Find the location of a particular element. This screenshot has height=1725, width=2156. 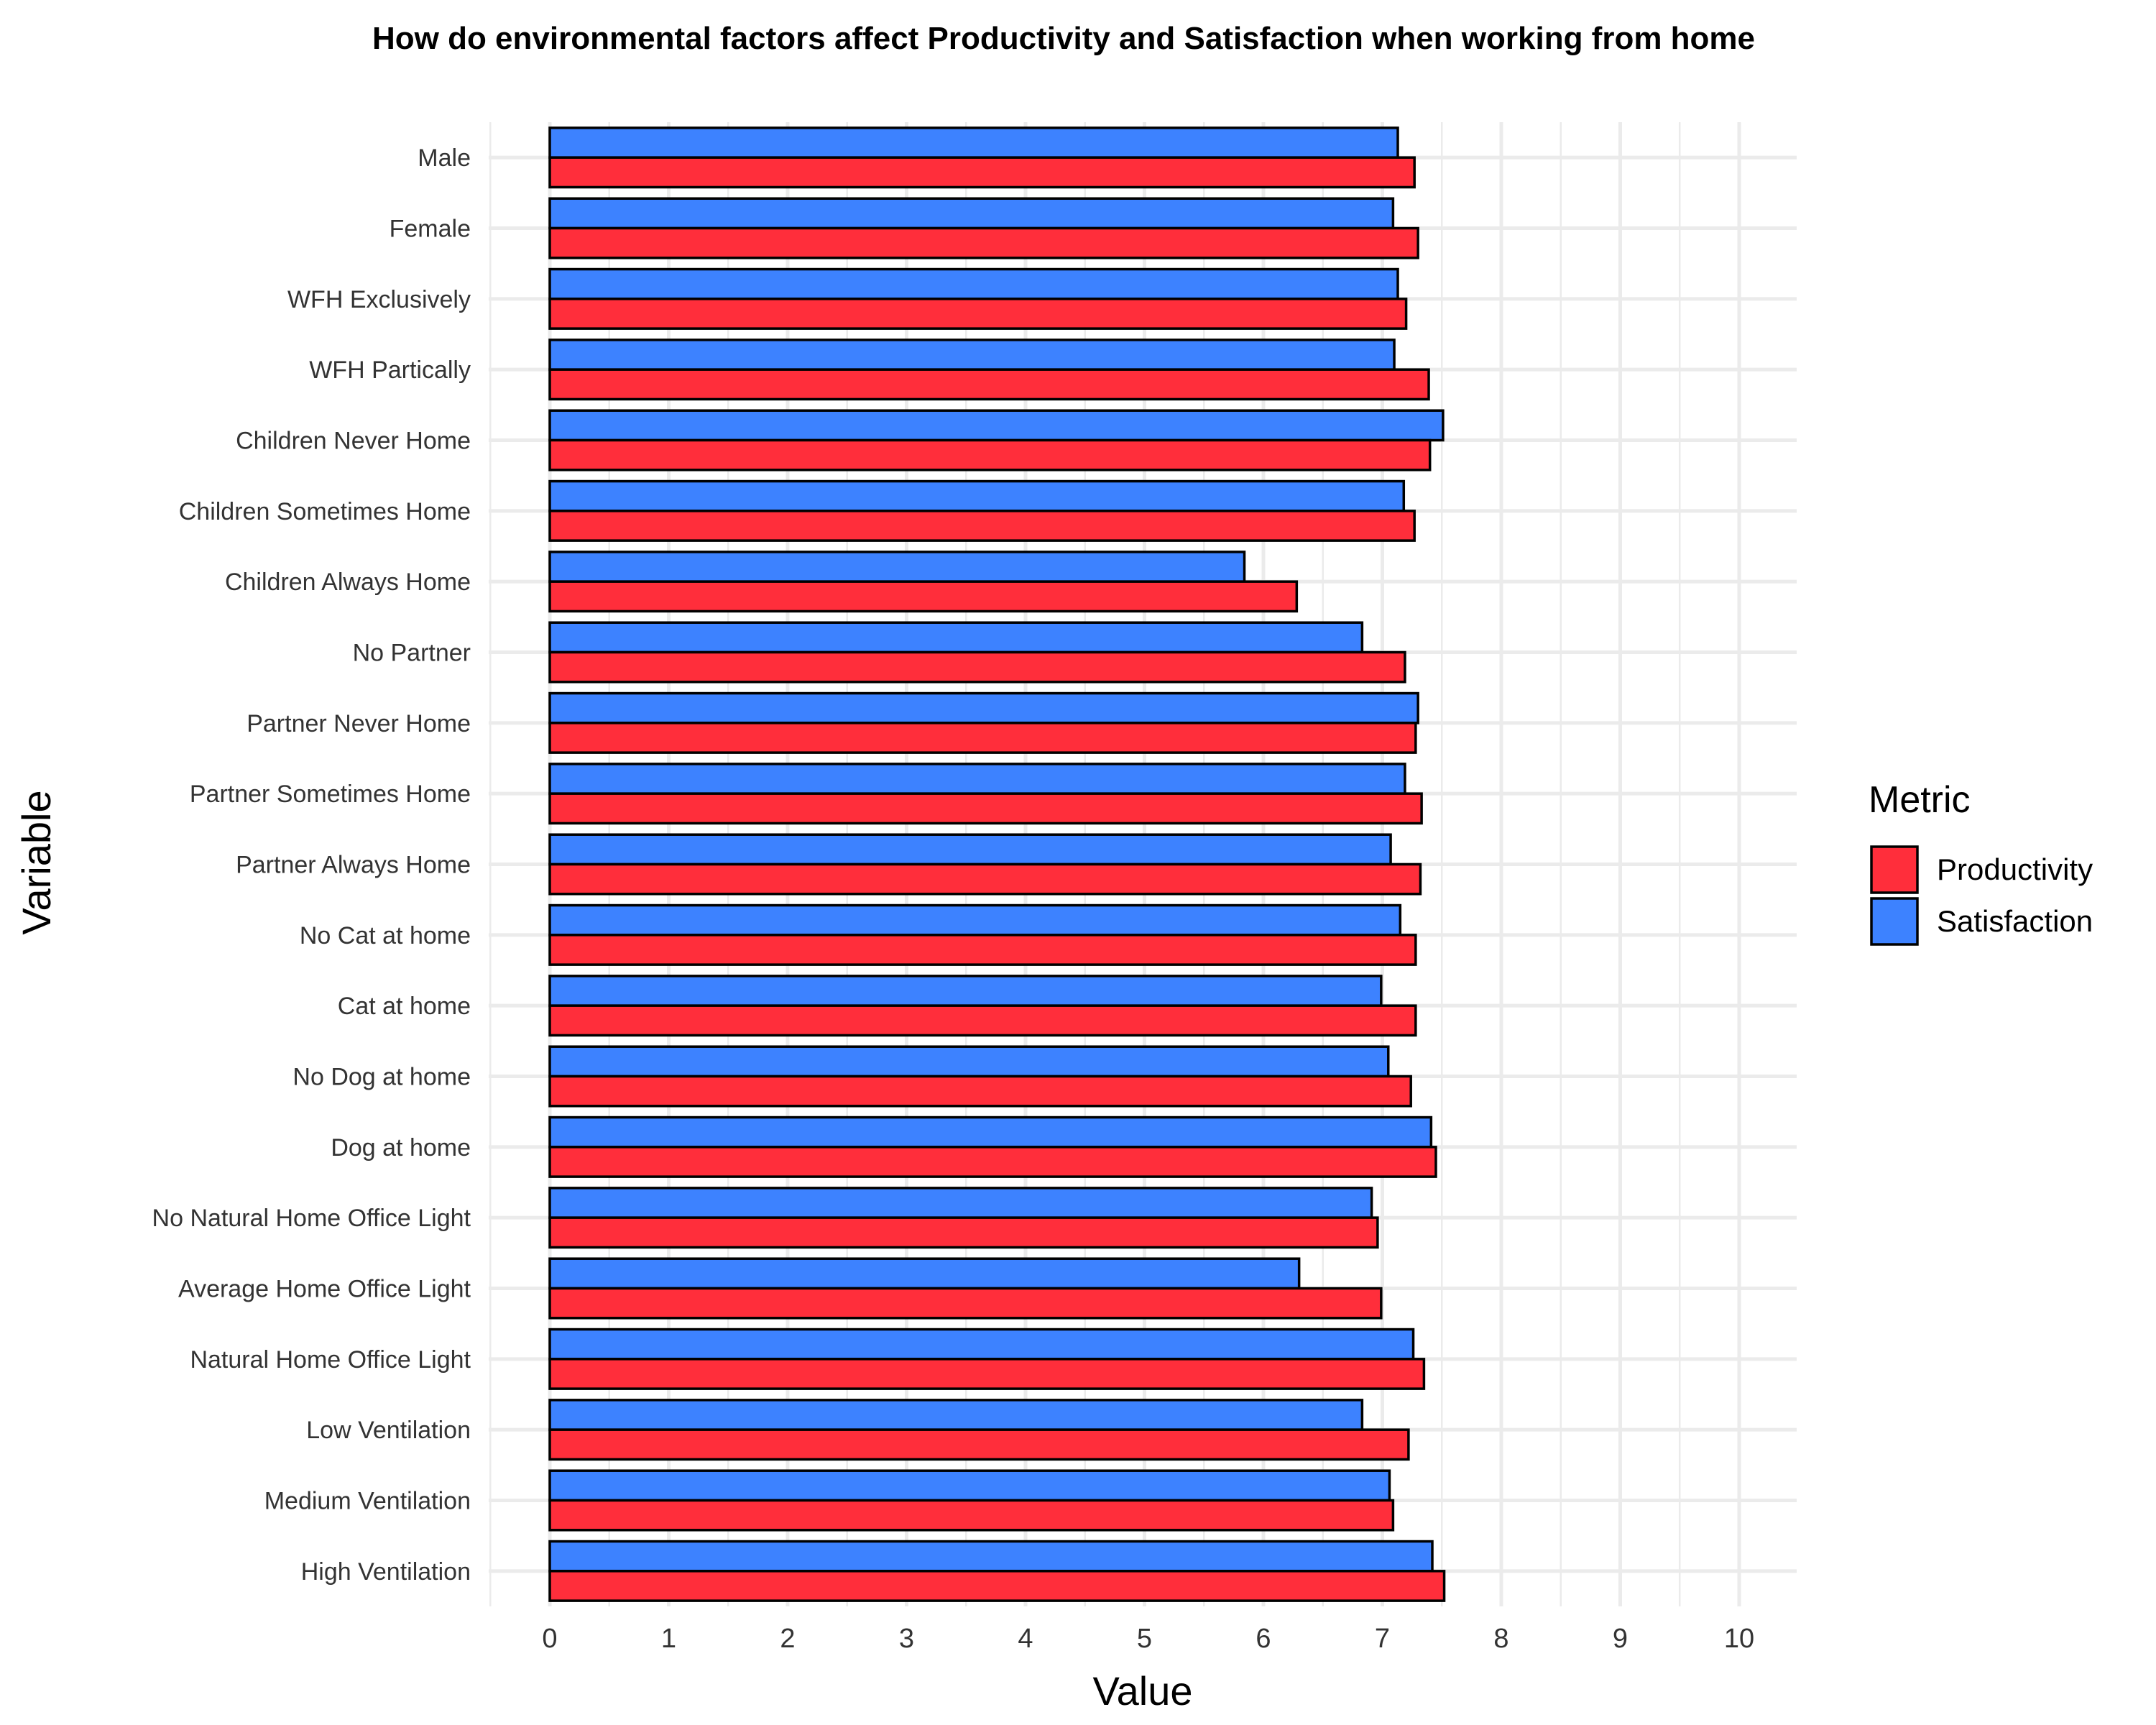

category-label: WFH Exclusively is located at coordinates (379, 299).